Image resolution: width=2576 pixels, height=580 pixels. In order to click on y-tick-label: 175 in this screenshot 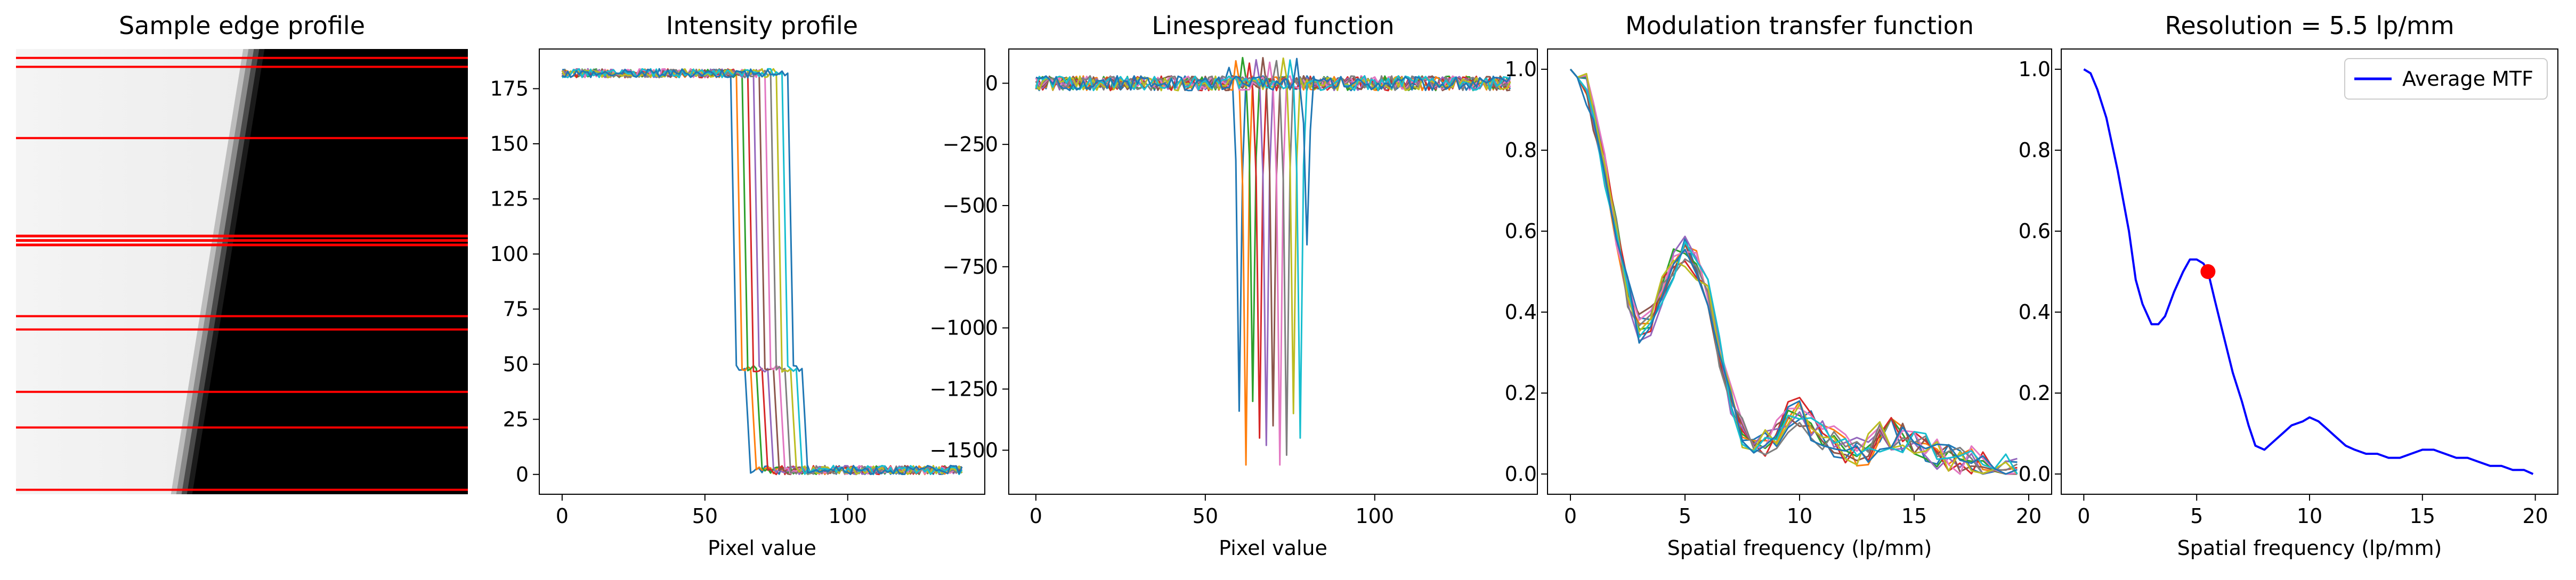, I will do `click(509, 88)`.